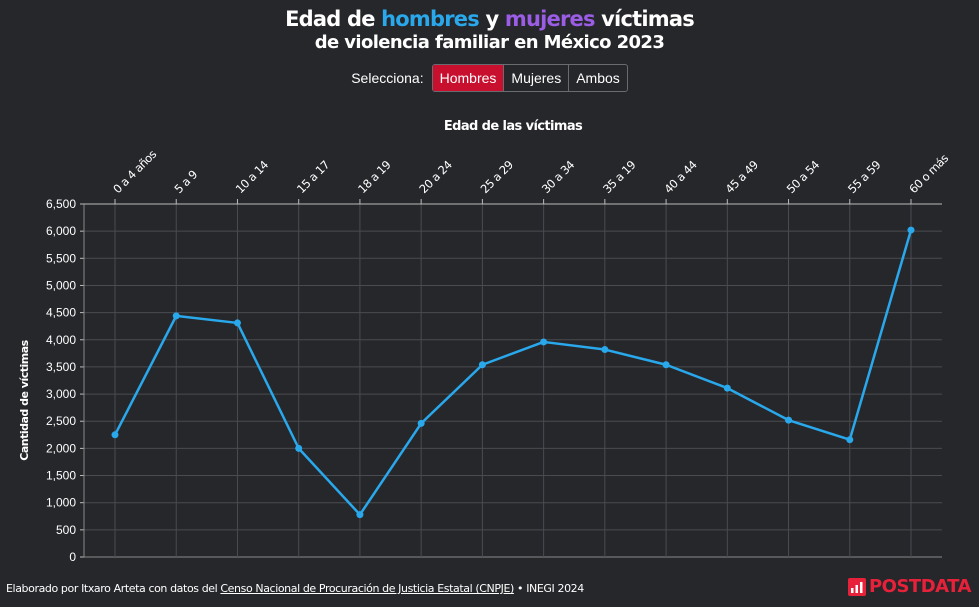 The image size is (979, 607). I want to click on brand-name: POSTDATA, so click(920, 586).